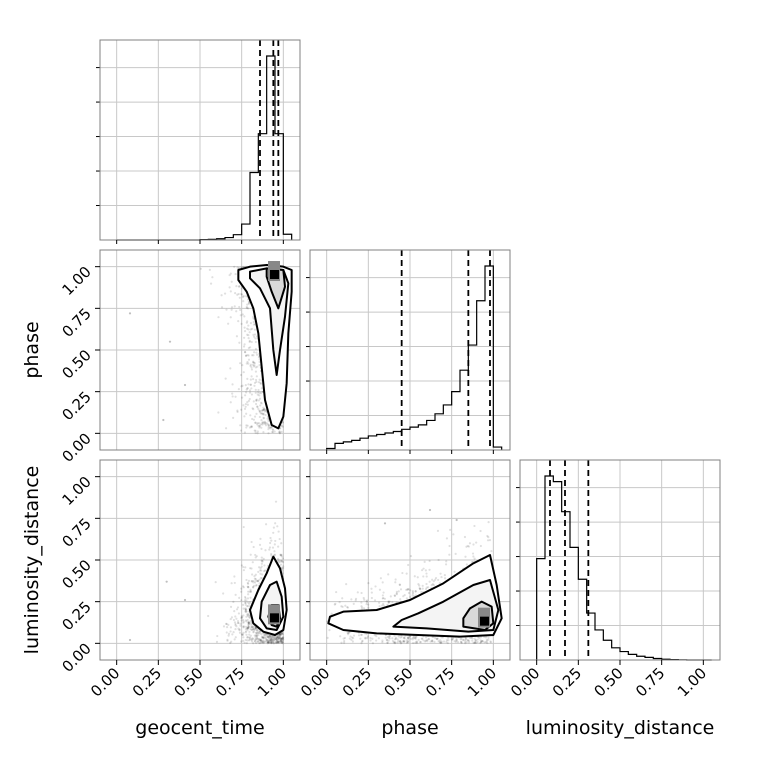 This screenshot has width=760, height=760. I want to click on x-tick-label: 1.00, so click(272, 682).